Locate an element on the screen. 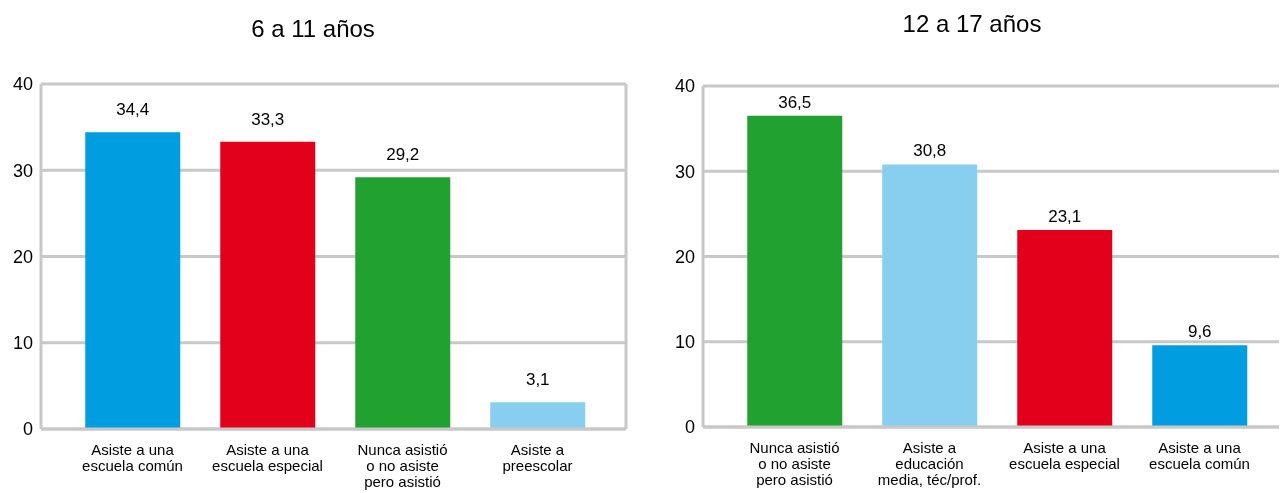 This screenshot has height=493, width=1280. data-label: 3,1 is located at coordinates (537, 380).